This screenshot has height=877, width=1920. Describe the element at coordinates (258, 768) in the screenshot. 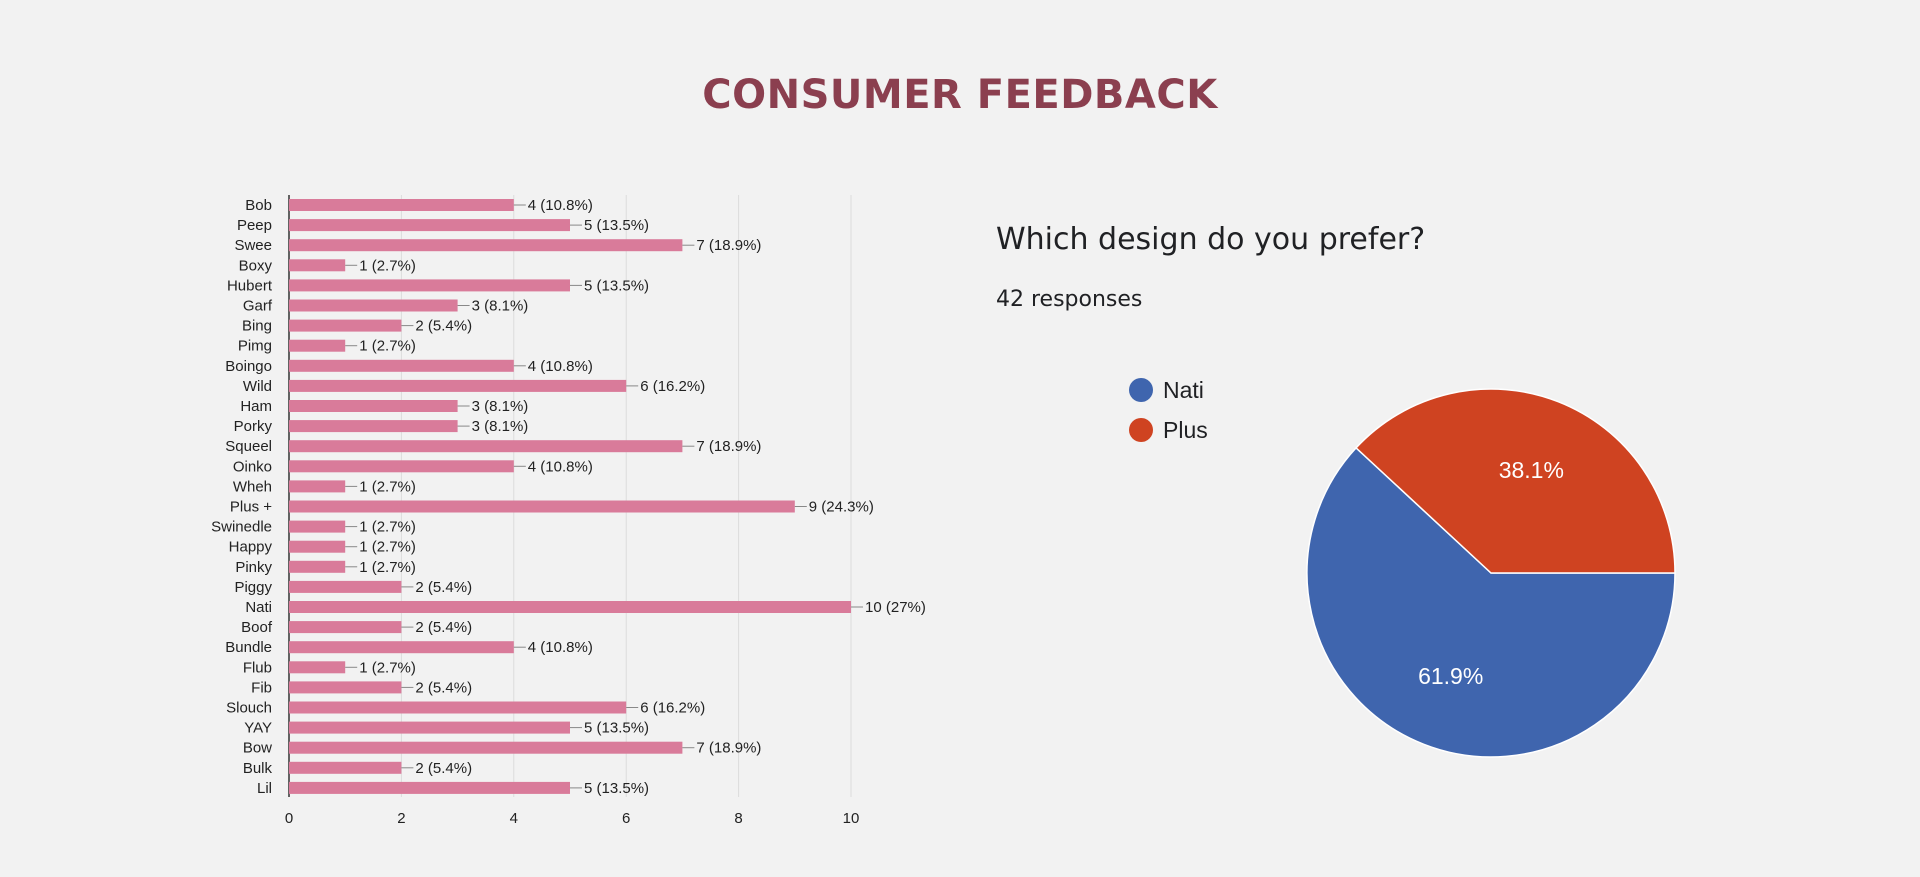

I see `category-label: Bulk` at that location.